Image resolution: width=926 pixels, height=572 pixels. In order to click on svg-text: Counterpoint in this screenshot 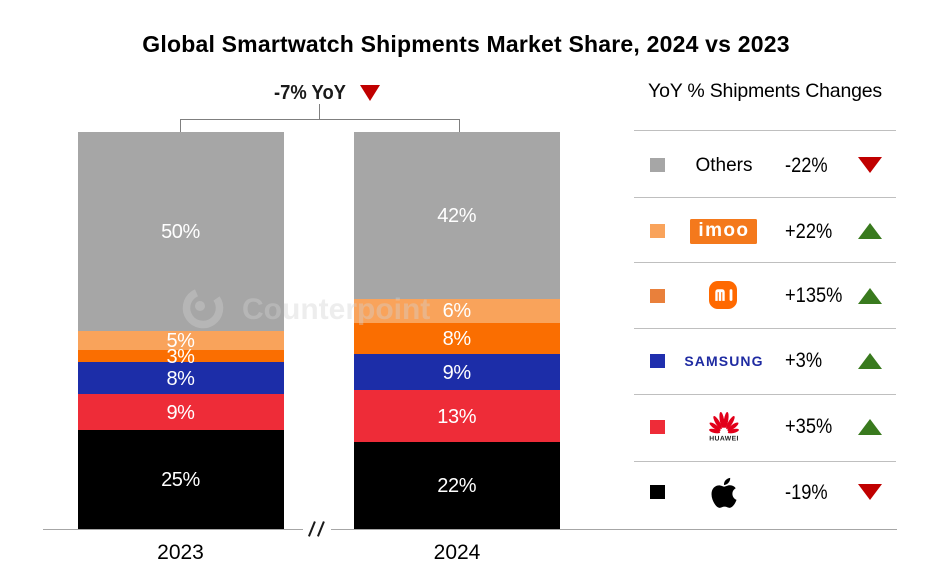, I will do `click(336, 309)`.